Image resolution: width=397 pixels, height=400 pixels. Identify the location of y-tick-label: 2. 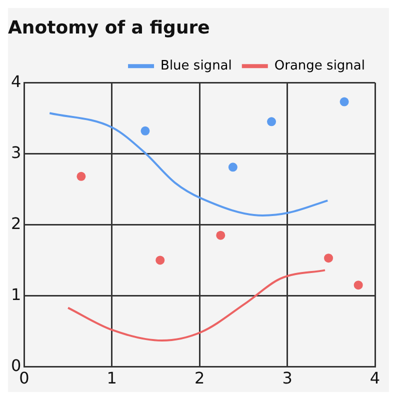
(16, 223).